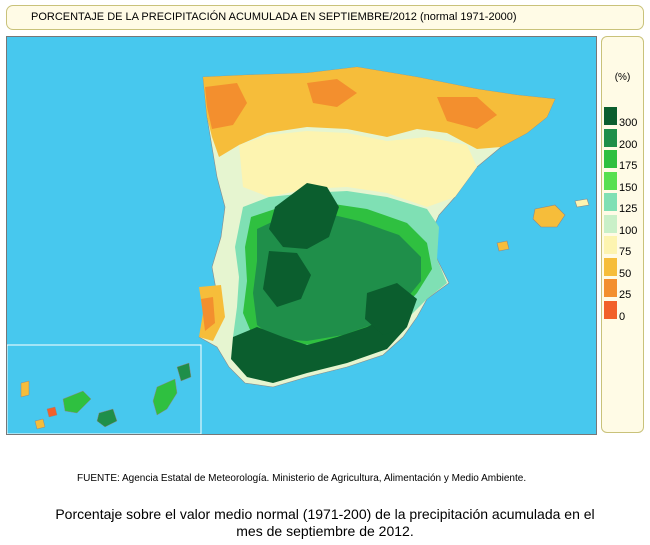 The height and width of the screenshot is (545, 650). Describe the element at coordinates (622, 77) in the screenshot. I see `legend-unit: (%)` at that location.